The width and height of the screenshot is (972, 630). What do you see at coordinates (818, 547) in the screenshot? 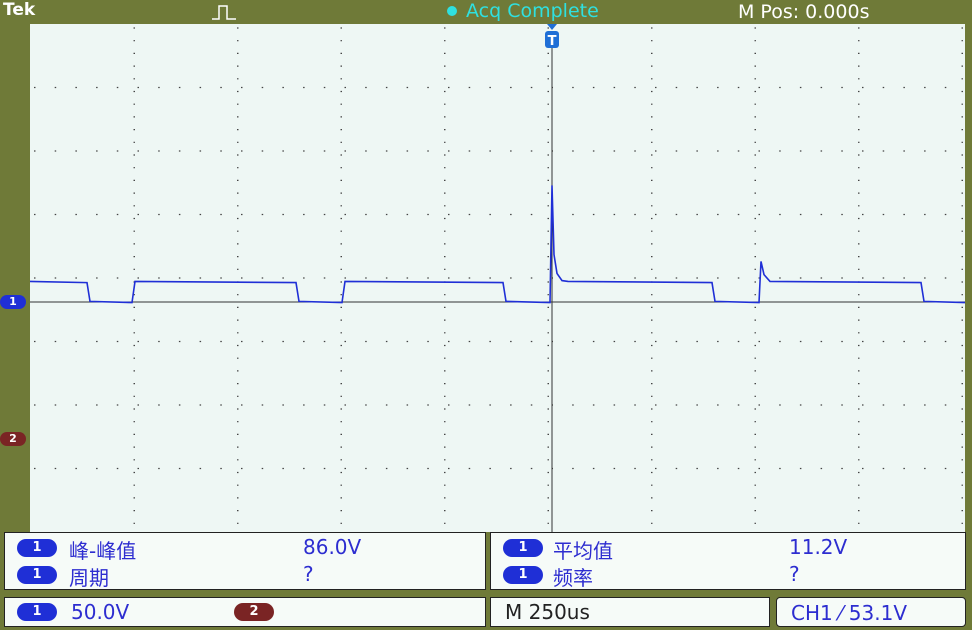
I see `measurement-value: 11.2V` at bounding box center [818, 547].